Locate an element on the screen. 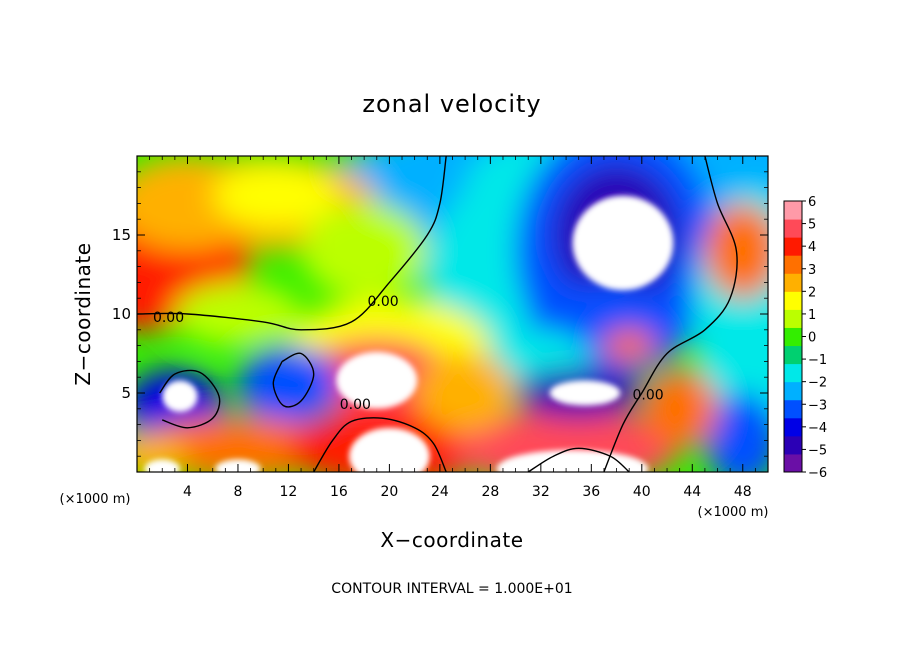  colorbar-tick-label-3: 3 is located at coordinates (812, 270).